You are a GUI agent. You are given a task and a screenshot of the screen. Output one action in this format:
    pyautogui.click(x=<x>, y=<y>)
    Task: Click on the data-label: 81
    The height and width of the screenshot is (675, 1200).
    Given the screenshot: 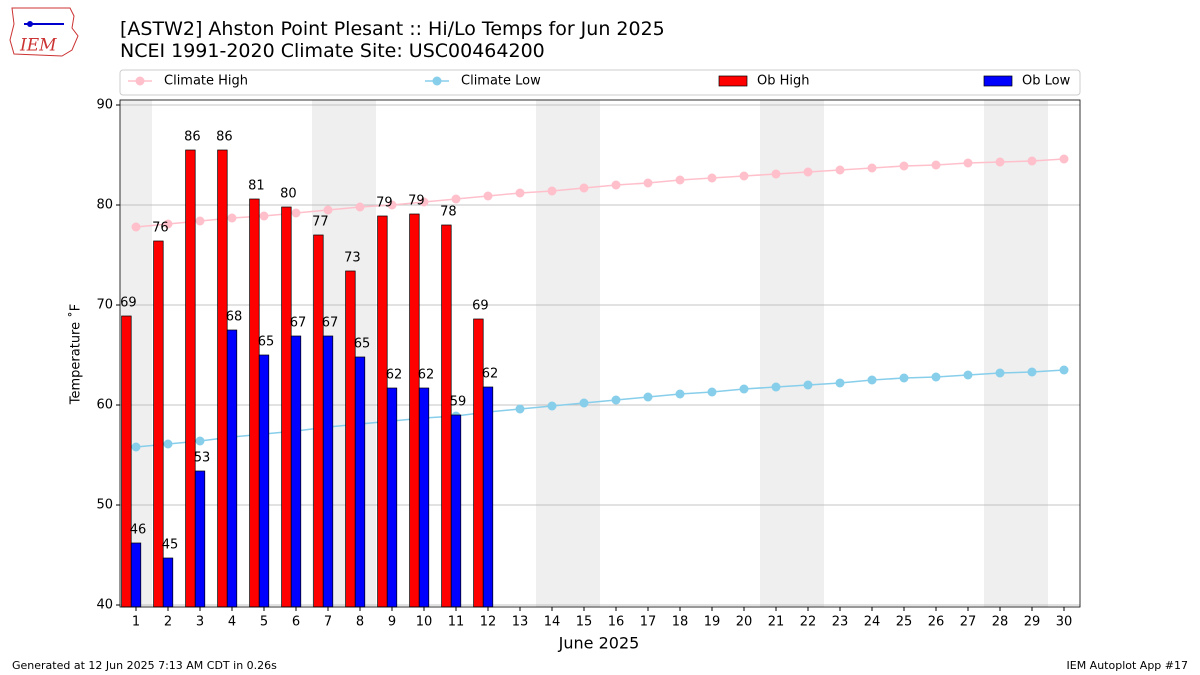 What is the action you would take?
    pyautogui.click(x=256, y=186)
    